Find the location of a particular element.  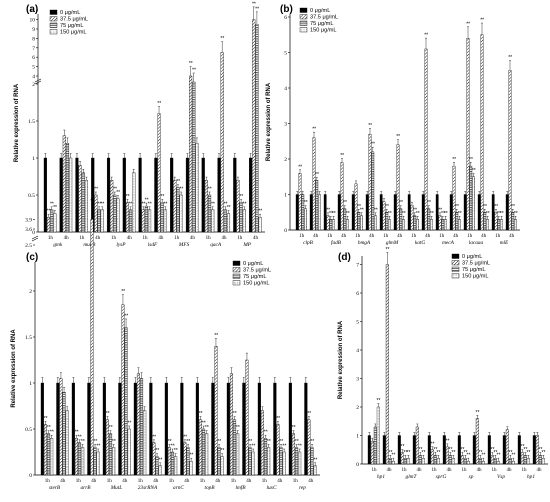

legend-entry: 150 μg/mL is located at coordinates (256, 284).